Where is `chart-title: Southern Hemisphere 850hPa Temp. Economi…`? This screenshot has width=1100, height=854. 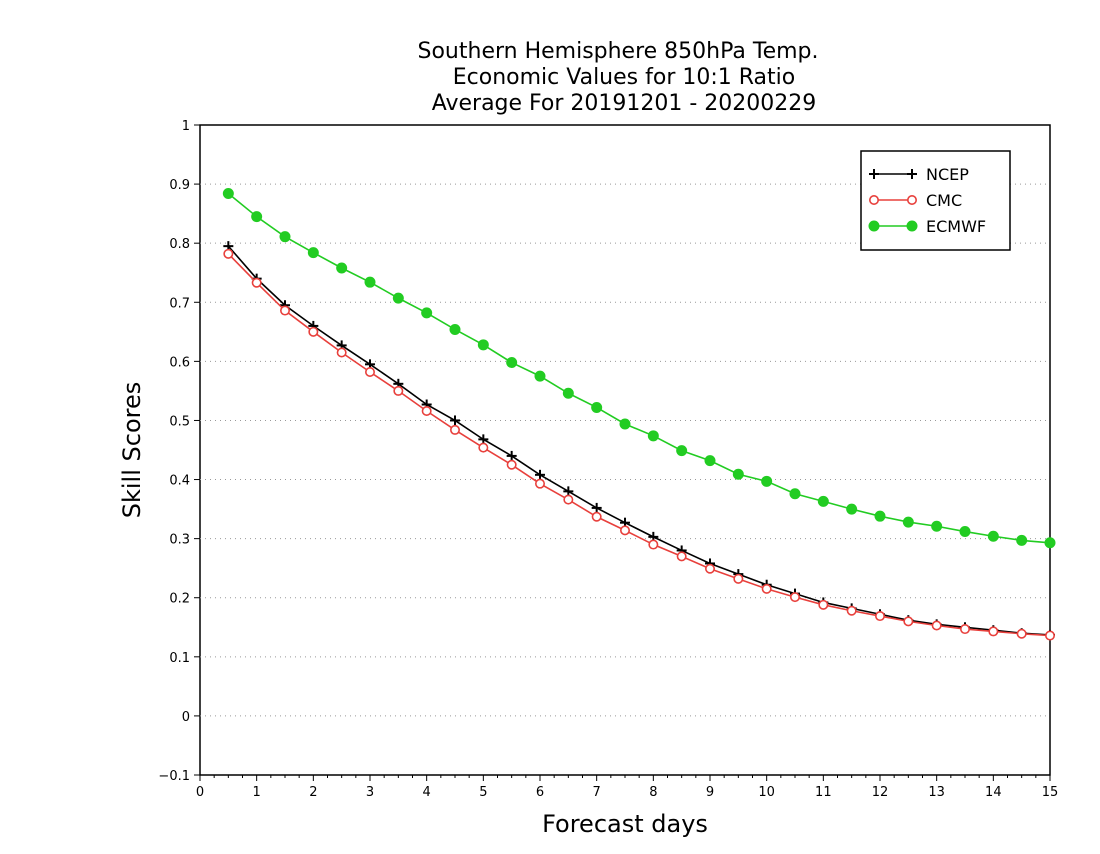 chart-title: Southern Hemisphere 850hPa Temp. Economi… is located at coordinates (618, 77).